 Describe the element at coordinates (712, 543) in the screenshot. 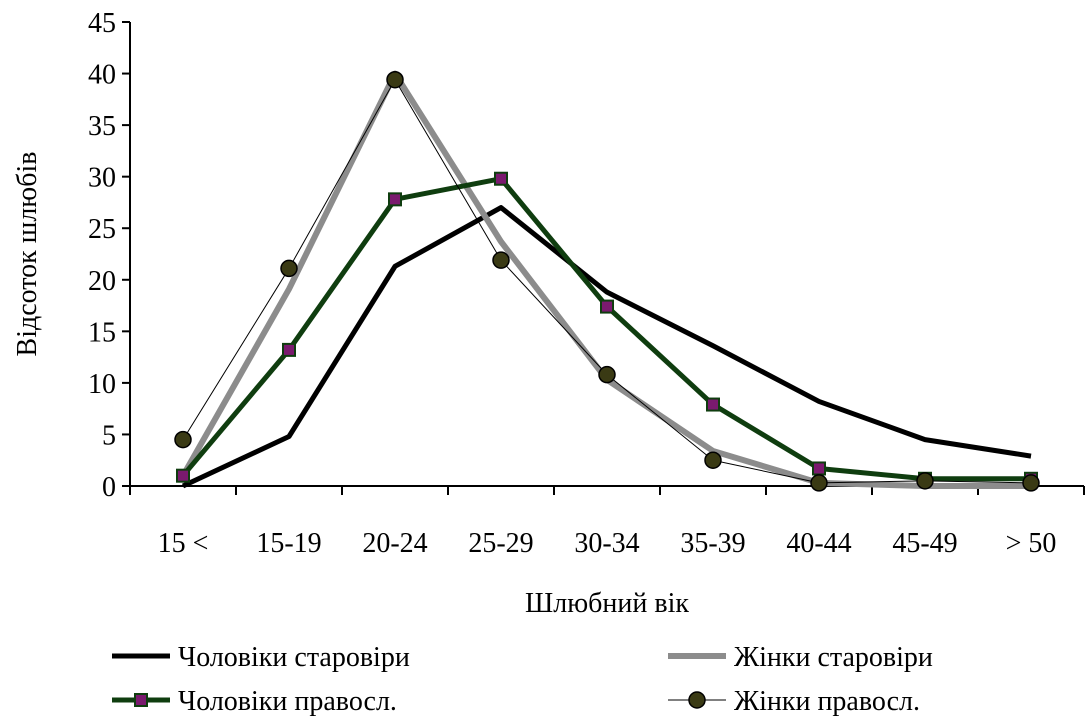

I see `x-tick-label: 35-39` at that location.